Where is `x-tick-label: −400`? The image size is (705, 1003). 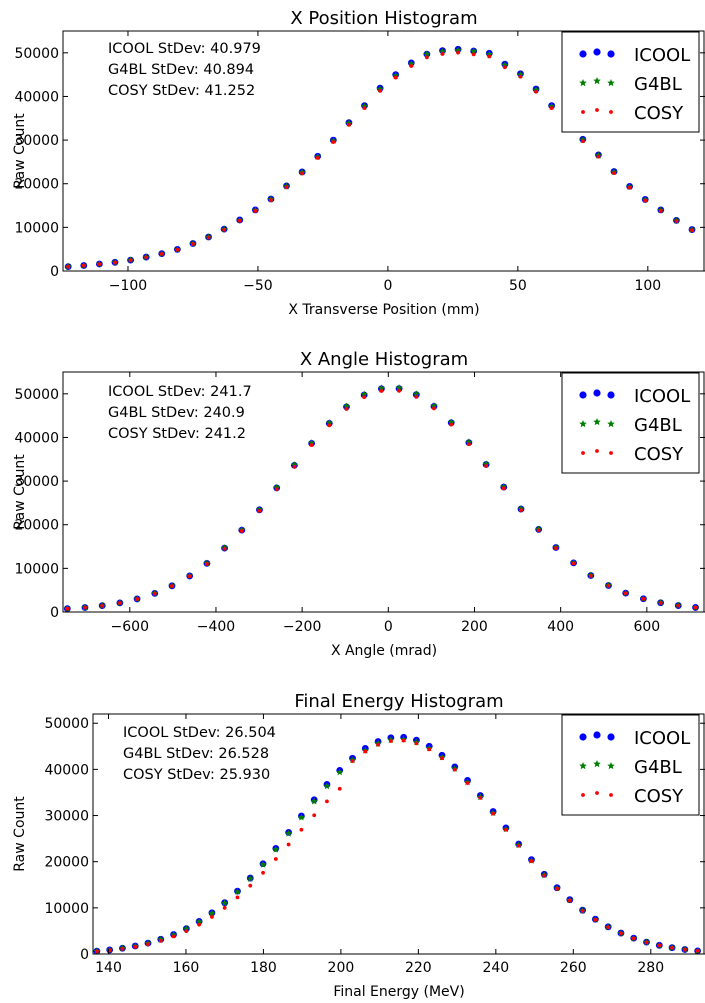
x-tick-label: −400 is located at coordinates (216, 627).